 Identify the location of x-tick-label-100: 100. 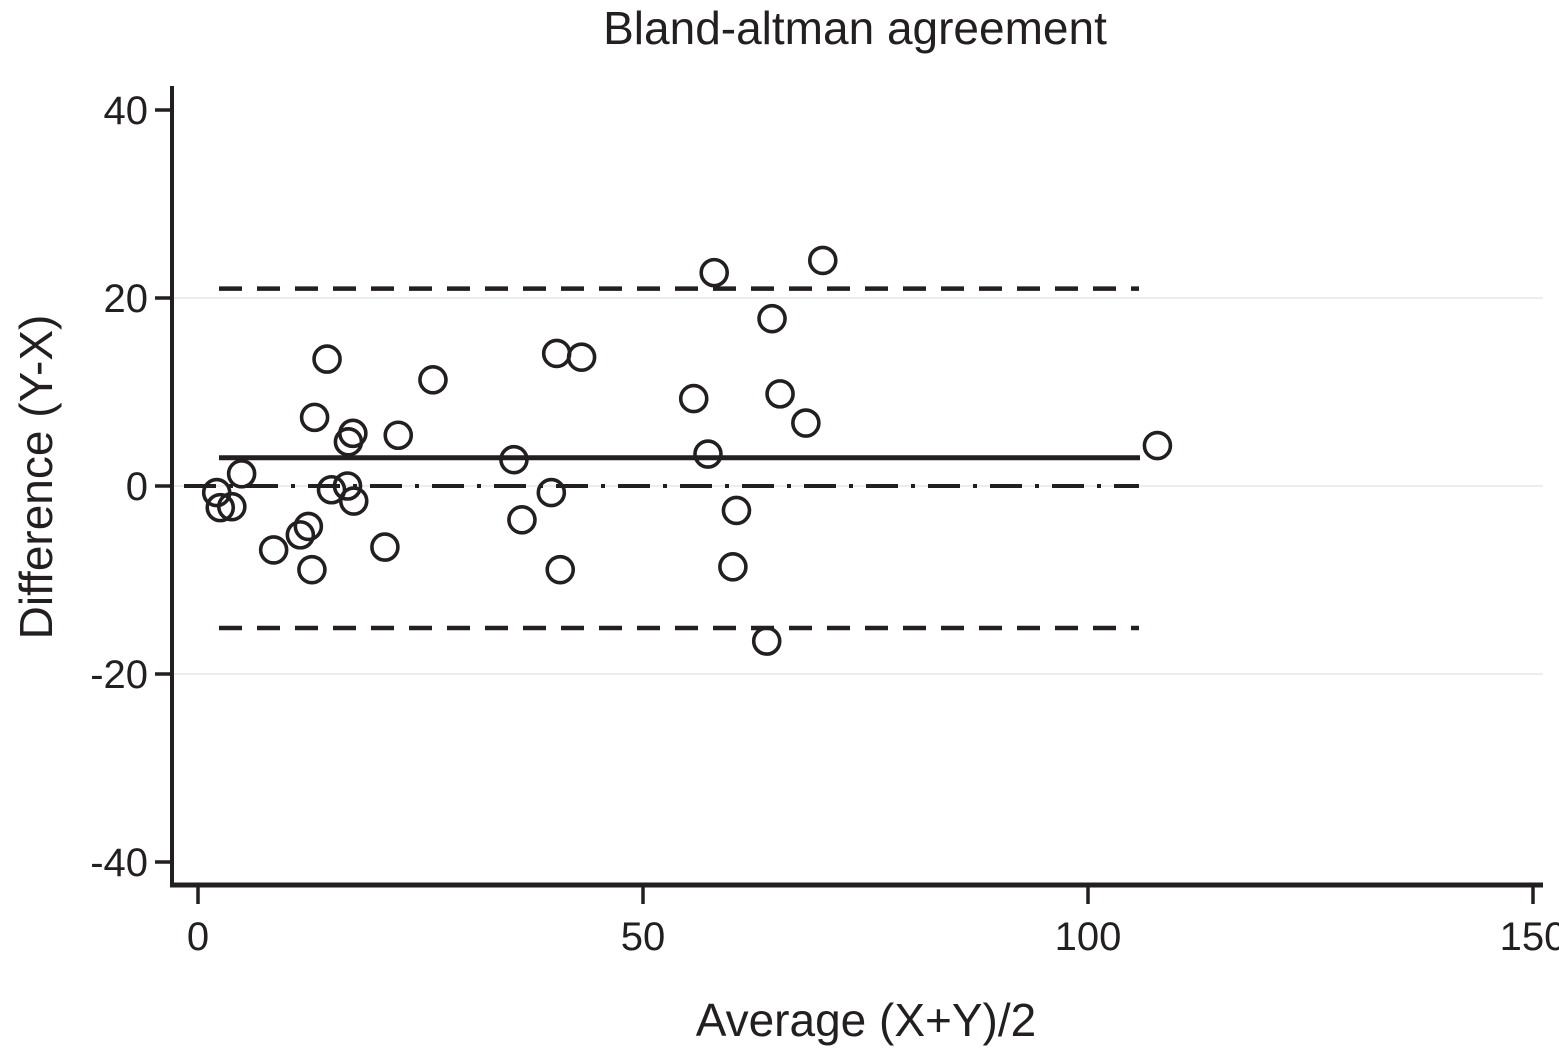
(1088, 937).